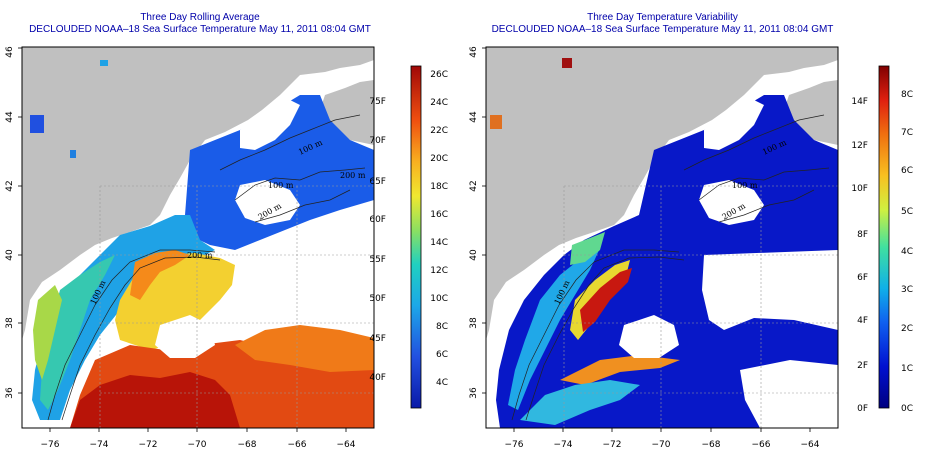 The width and height of the screenshot is (950, 475). I want to click on var-patch, so click(567, 63).